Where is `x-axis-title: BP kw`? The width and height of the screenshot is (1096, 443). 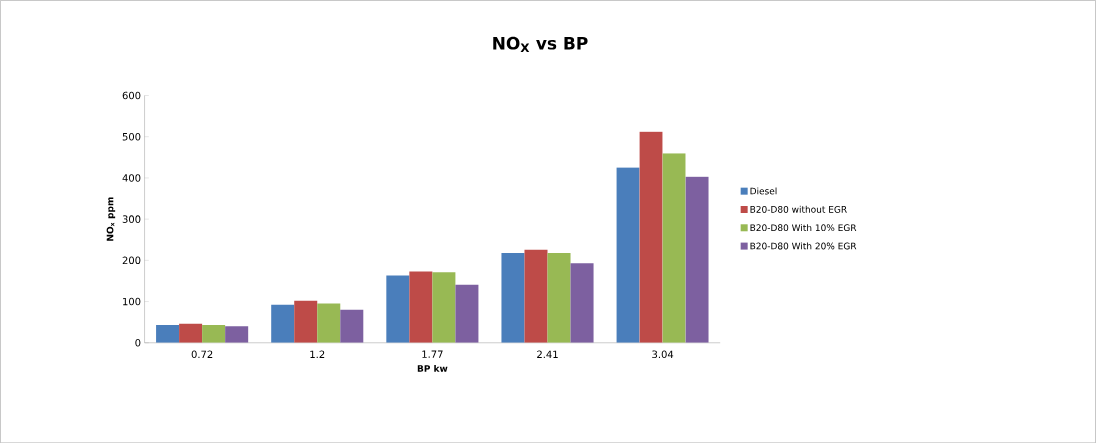 x-axis-title: BP kw is located at coordinates (432, 368).